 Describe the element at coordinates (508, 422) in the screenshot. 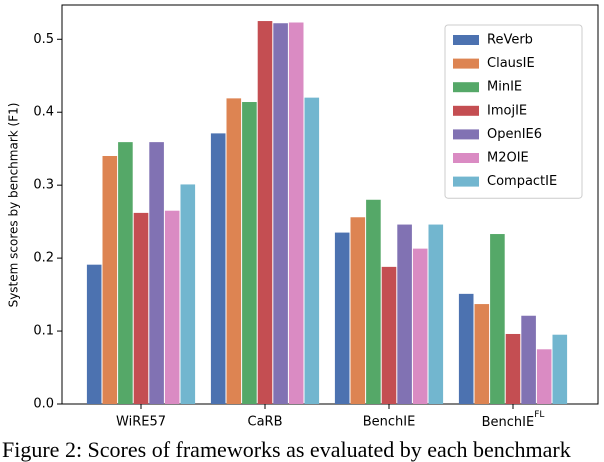

I see `x-tick-label-text: BenchIE` at that location.